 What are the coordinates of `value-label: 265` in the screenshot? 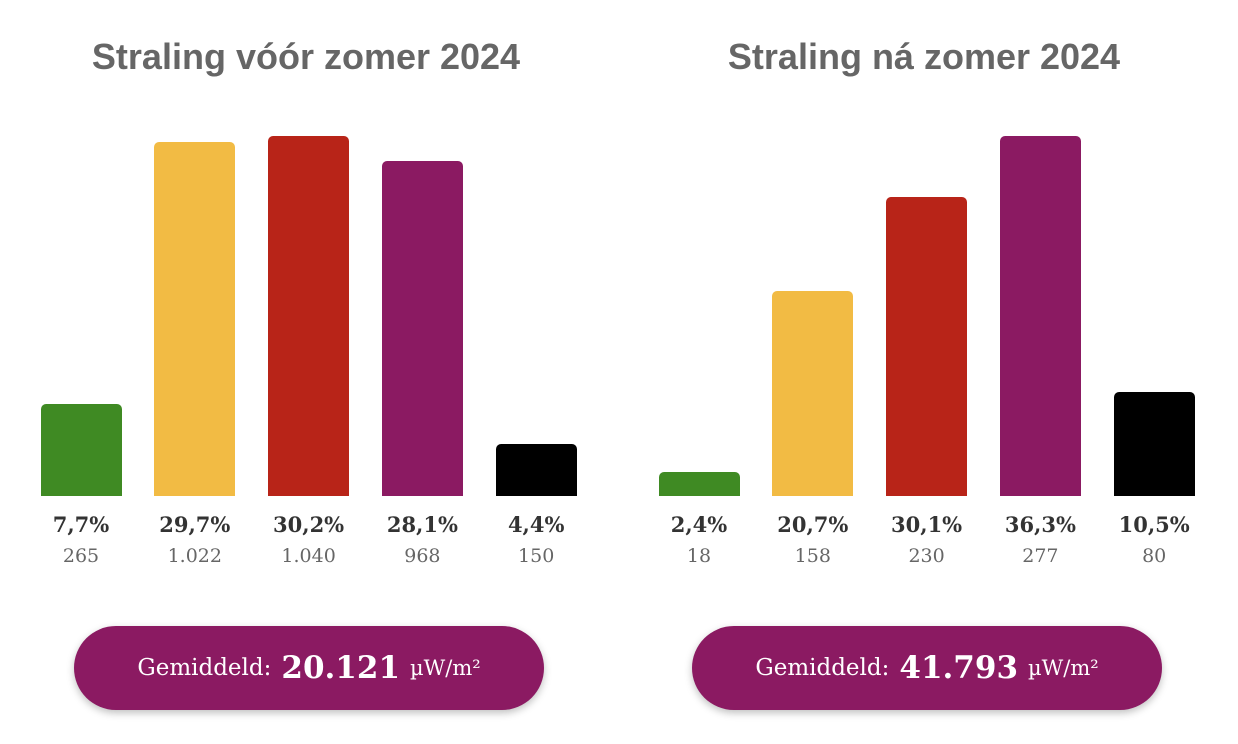 It's located at (81, 556).